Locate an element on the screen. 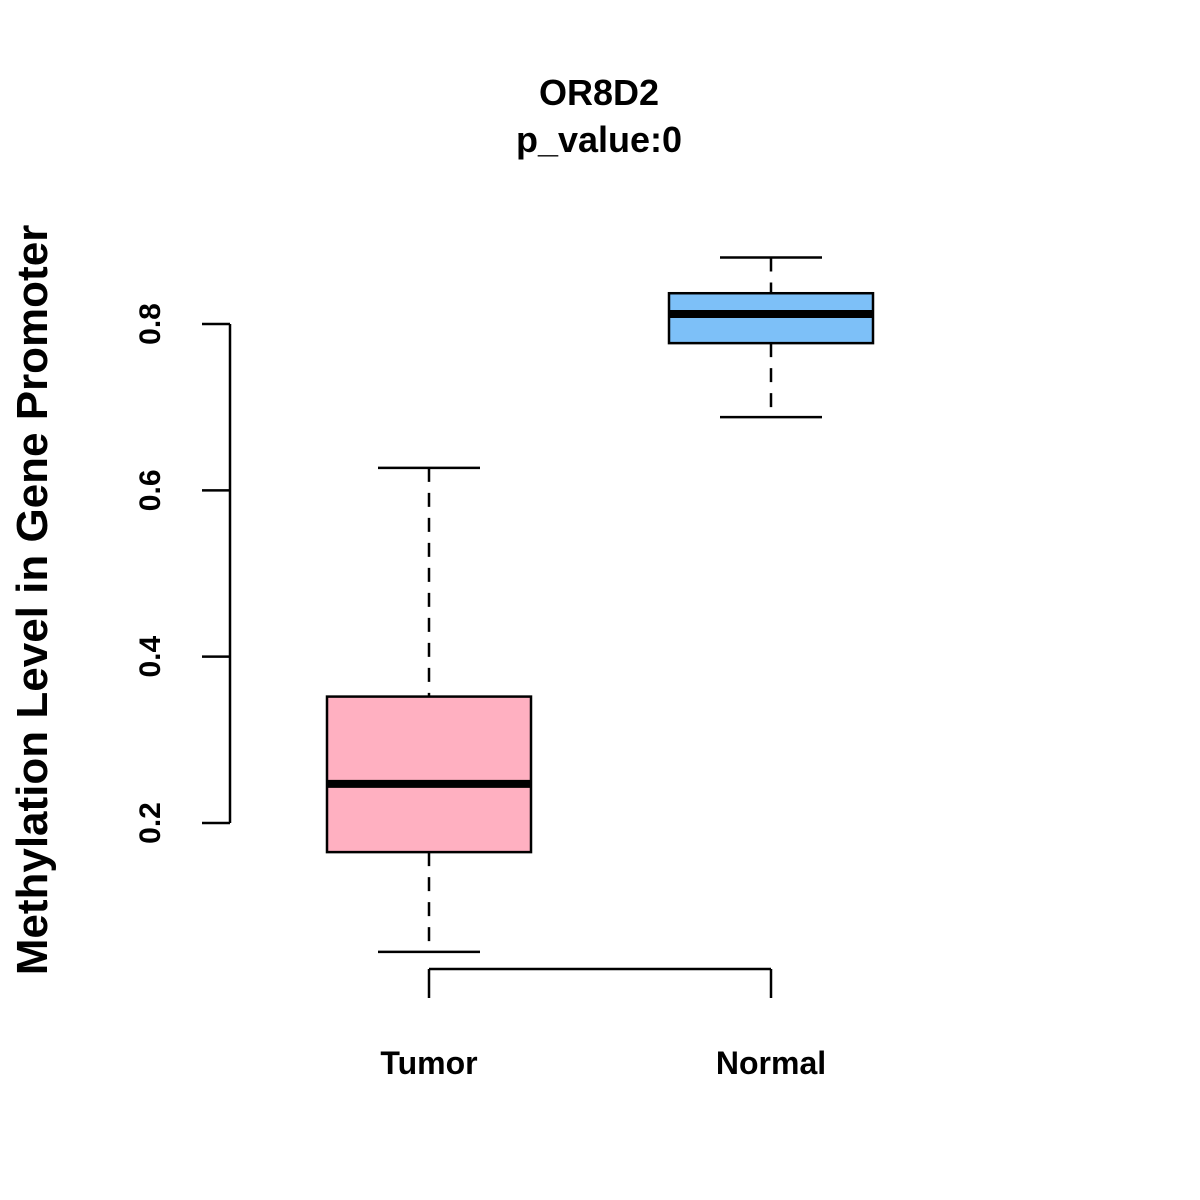  y-tick-label: 0.2 is located at coordinates (150, 823).